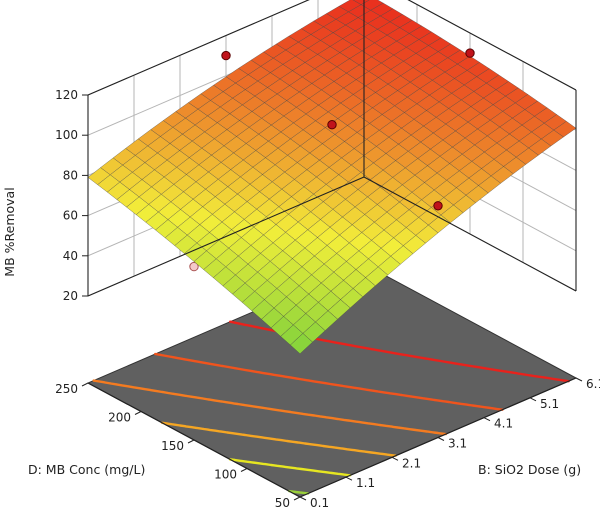 This screenshot has width=600, height=512. What do you see at coordinates (66, 95) in the screenshot?
I see `z-tick-label: 120` at bounding box center [66, 95].